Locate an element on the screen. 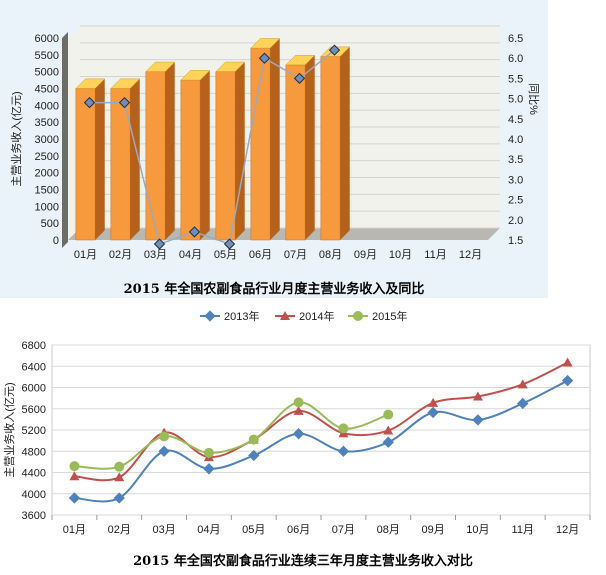 Image resolution: width=606 pixels, height=575 pixels. y-tick-label: 3500 is located at coordinates (47, 123).